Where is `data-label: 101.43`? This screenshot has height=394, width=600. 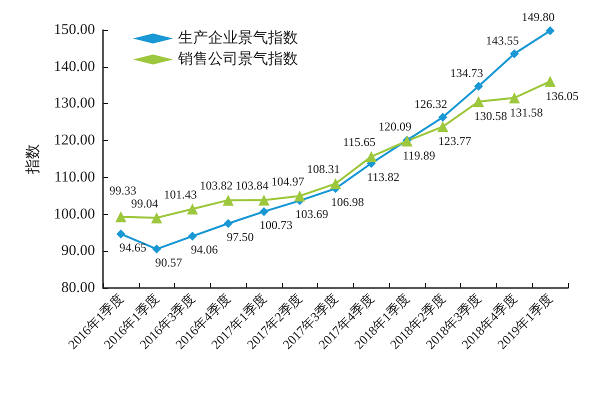
data-label: 101.43 is located at coordinates (180, 195).